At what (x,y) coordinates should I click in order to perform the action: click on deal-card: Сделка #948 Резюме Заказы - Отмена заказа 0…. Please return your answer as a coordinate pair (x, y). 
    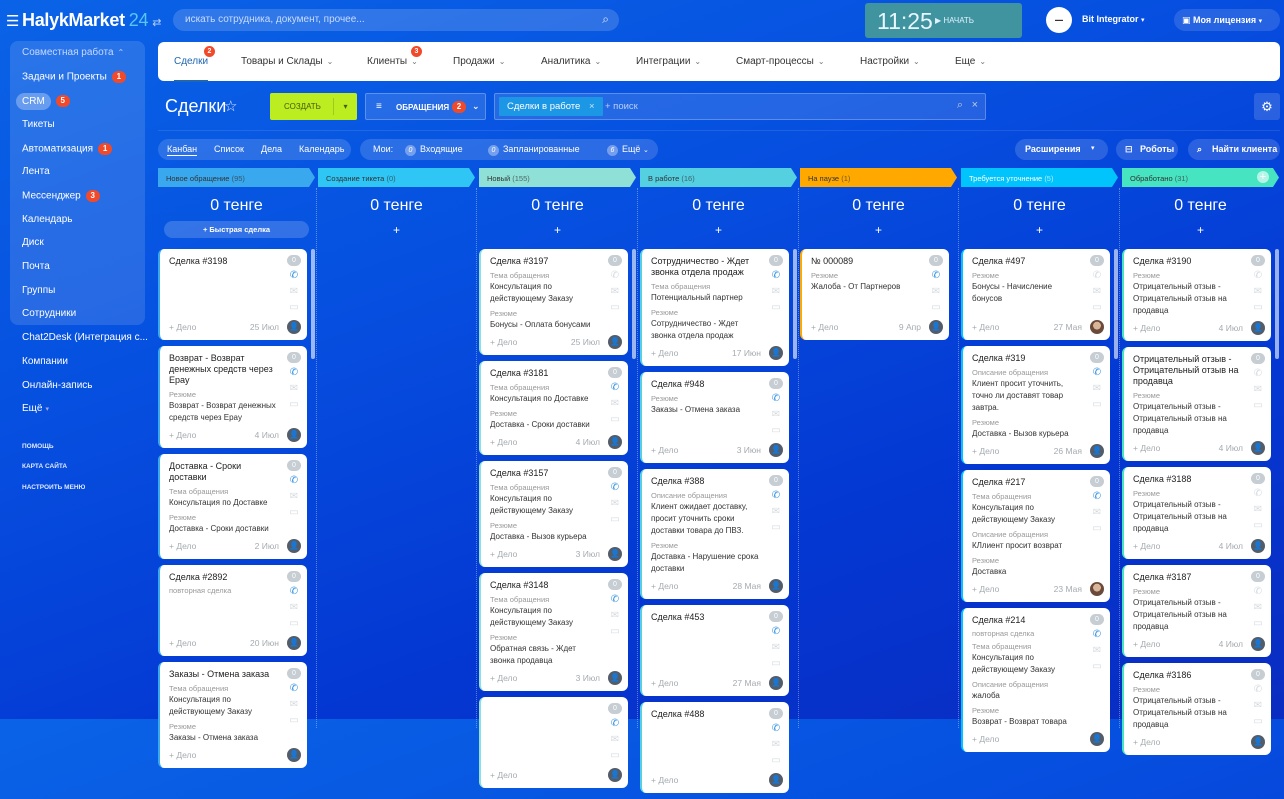
    Looking at the image, I should click on (714, 417).